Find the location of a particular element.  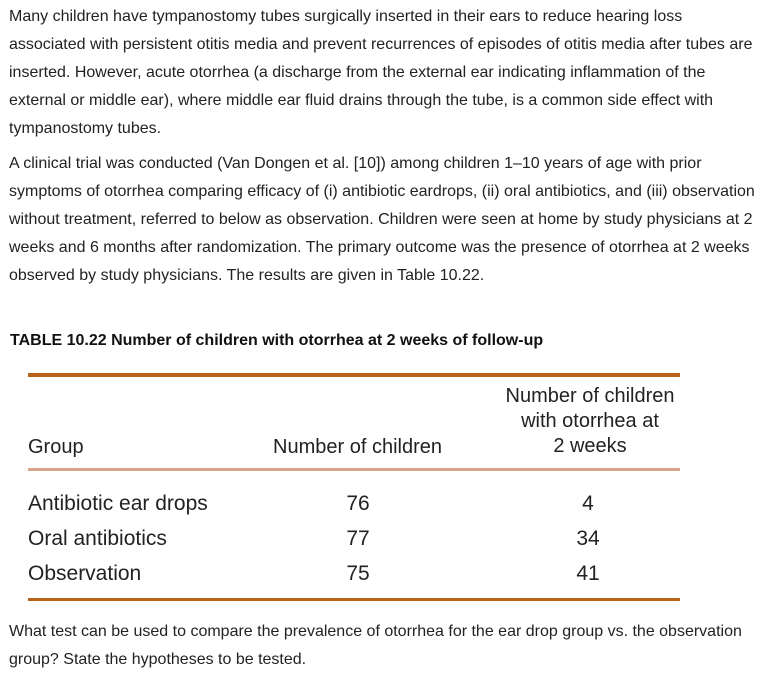

table-bottom-rule is located at coordinates (354, 599).